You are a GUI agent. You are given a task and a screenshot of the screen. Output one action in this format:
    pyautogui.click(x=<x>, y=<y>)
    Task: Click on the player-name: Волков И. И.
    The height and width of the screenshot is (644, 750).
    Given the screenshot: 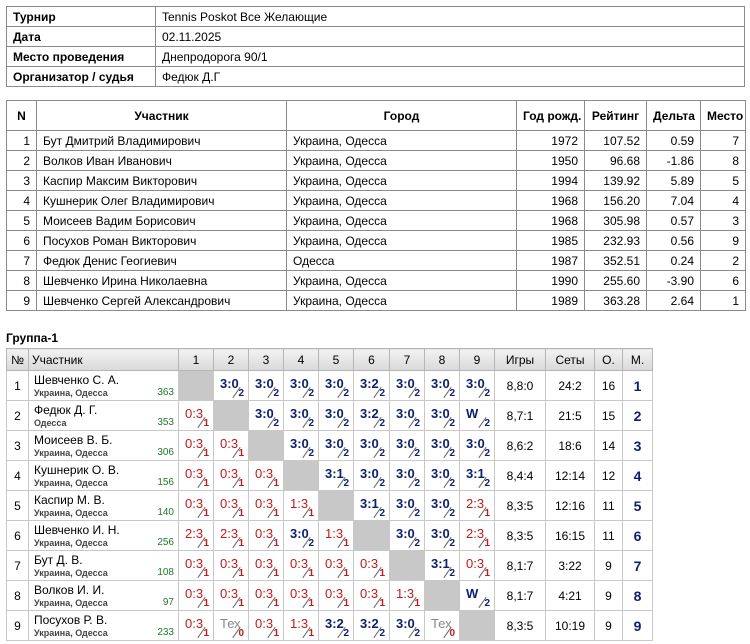 What is the action you would take?
    pyautogui.click(x=69, y=590)
    